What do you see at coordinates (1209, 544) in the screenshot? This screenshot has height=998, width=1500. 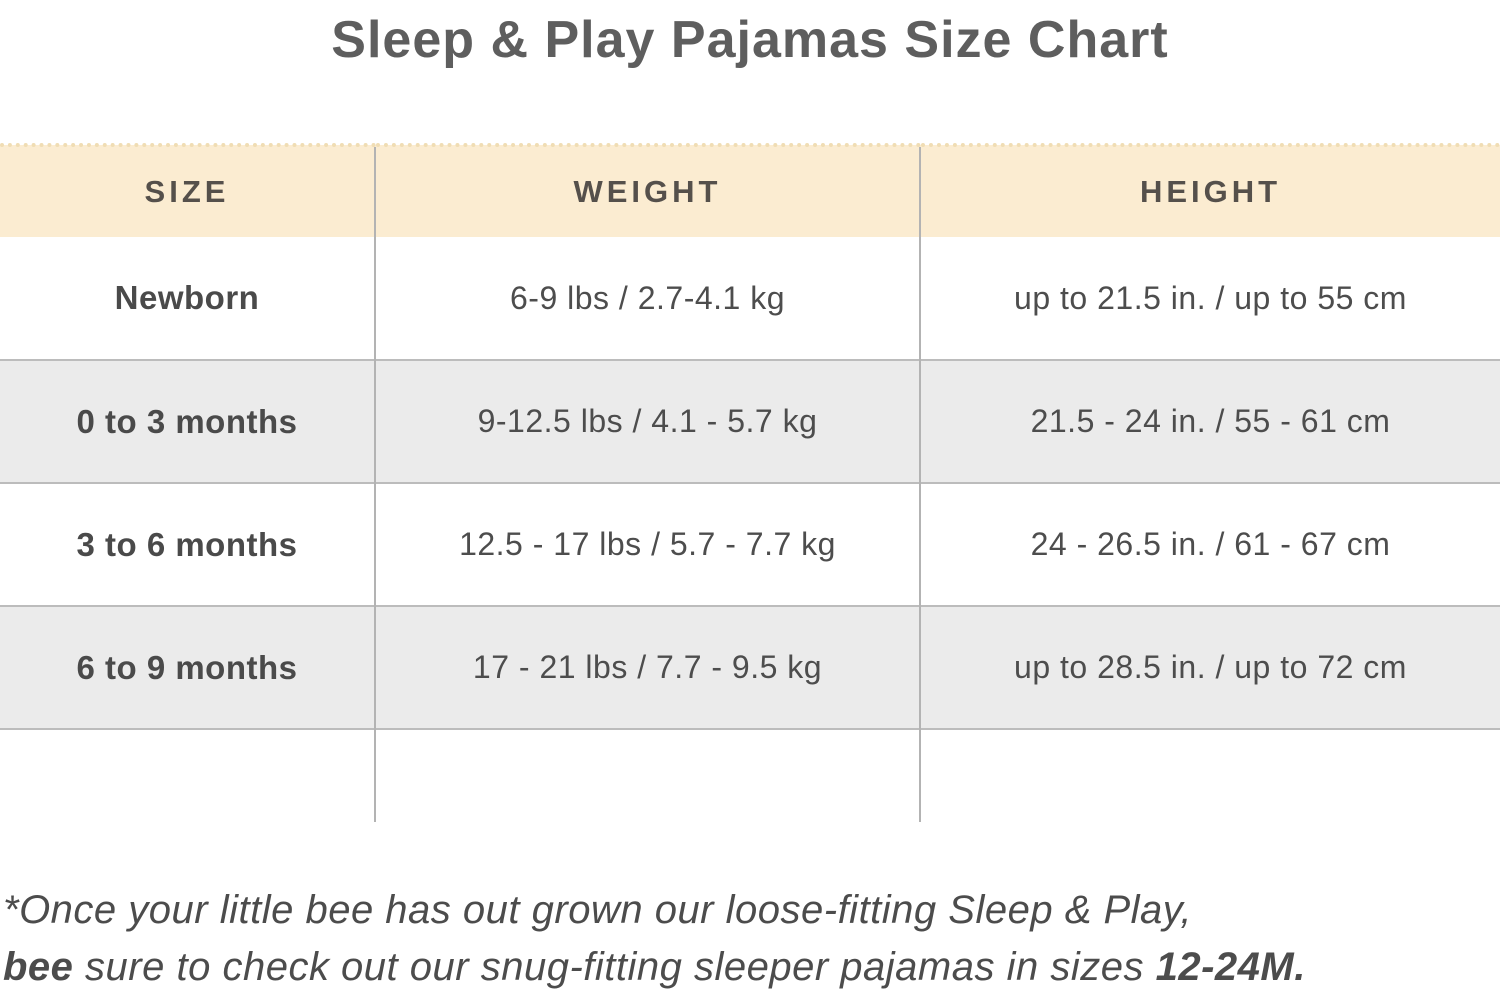 I see `height-cell: 24 - 26.5 in. / 61 - 67 cm` at bounding box center [1209, 544].